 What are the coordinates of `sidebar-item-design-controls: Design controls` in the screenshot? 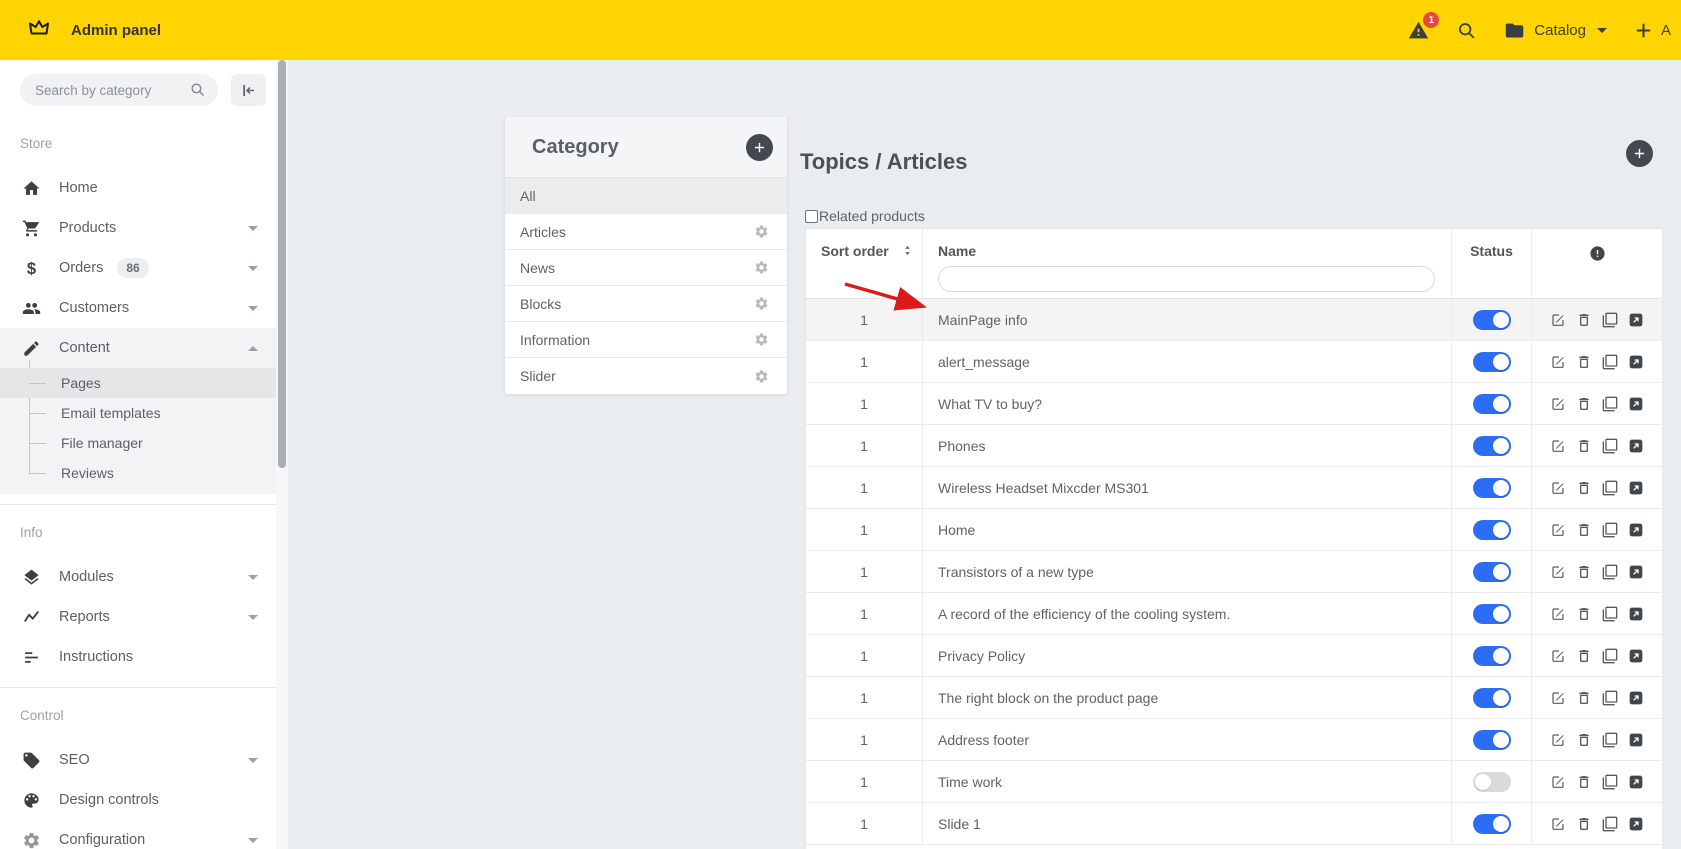 It's located at (138, 800).